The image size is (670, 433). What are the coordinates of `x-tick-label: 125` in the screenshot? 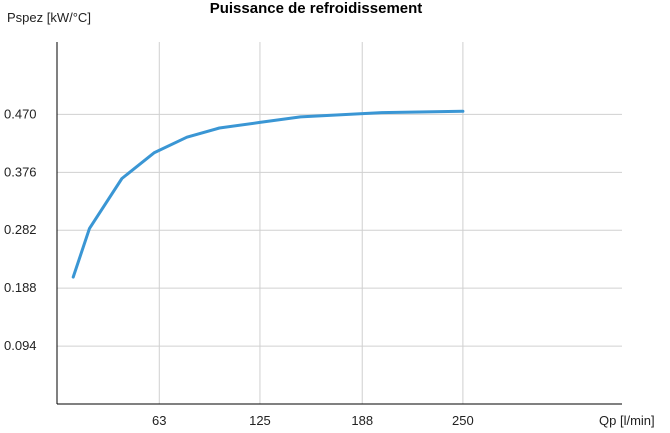 It's located at (260, 420).